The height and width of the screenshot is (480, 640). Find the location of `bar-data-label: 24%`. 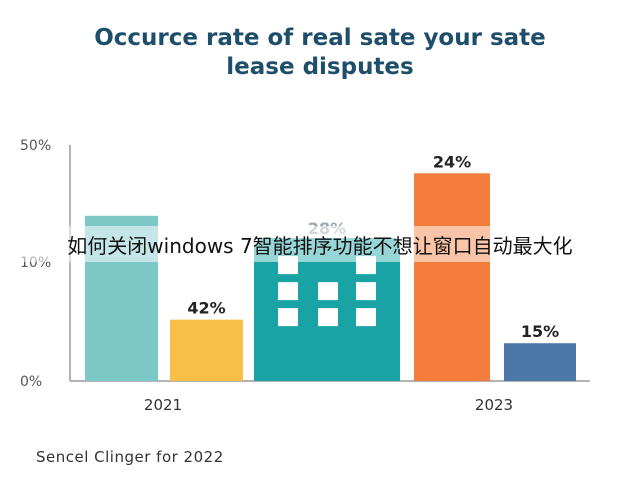

bar-data-label: 24% is located at coordinates (452, 161).